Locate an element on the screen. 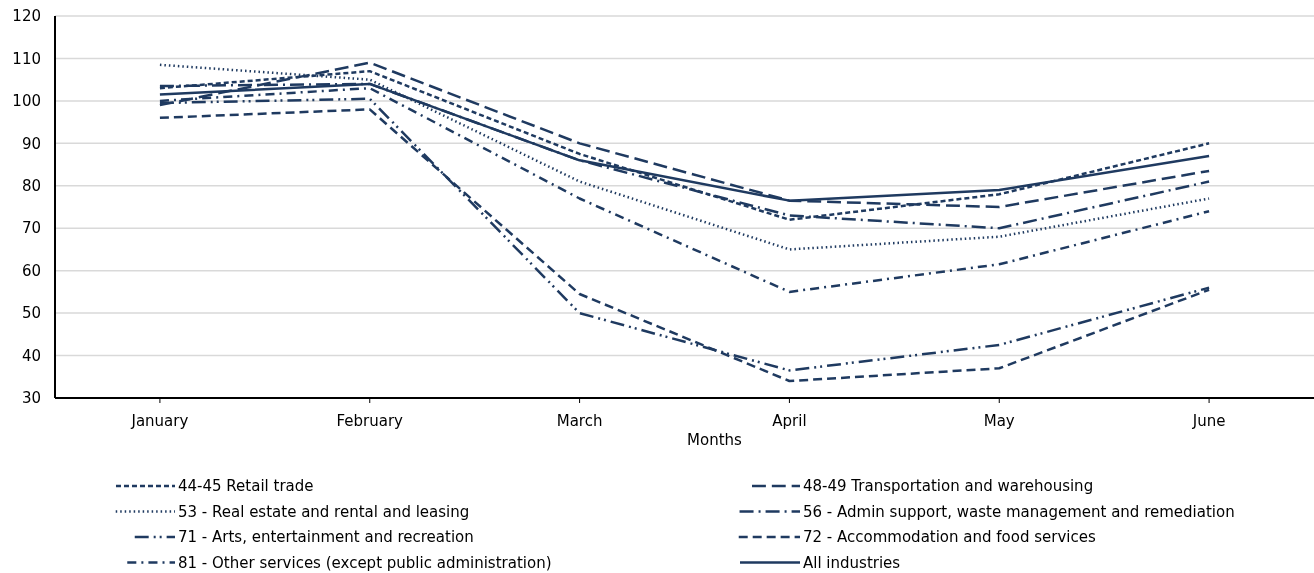  y-tick-label: 80 is located at coordinates (31, 186).